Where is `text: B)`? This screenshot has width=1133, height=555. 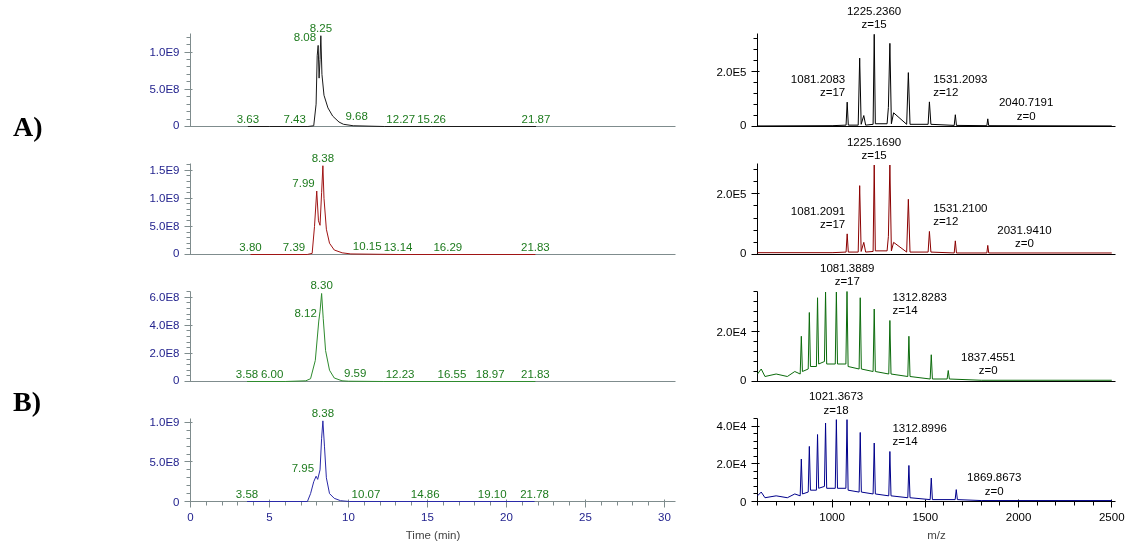 text: B) is located at coordinates (27, 402).